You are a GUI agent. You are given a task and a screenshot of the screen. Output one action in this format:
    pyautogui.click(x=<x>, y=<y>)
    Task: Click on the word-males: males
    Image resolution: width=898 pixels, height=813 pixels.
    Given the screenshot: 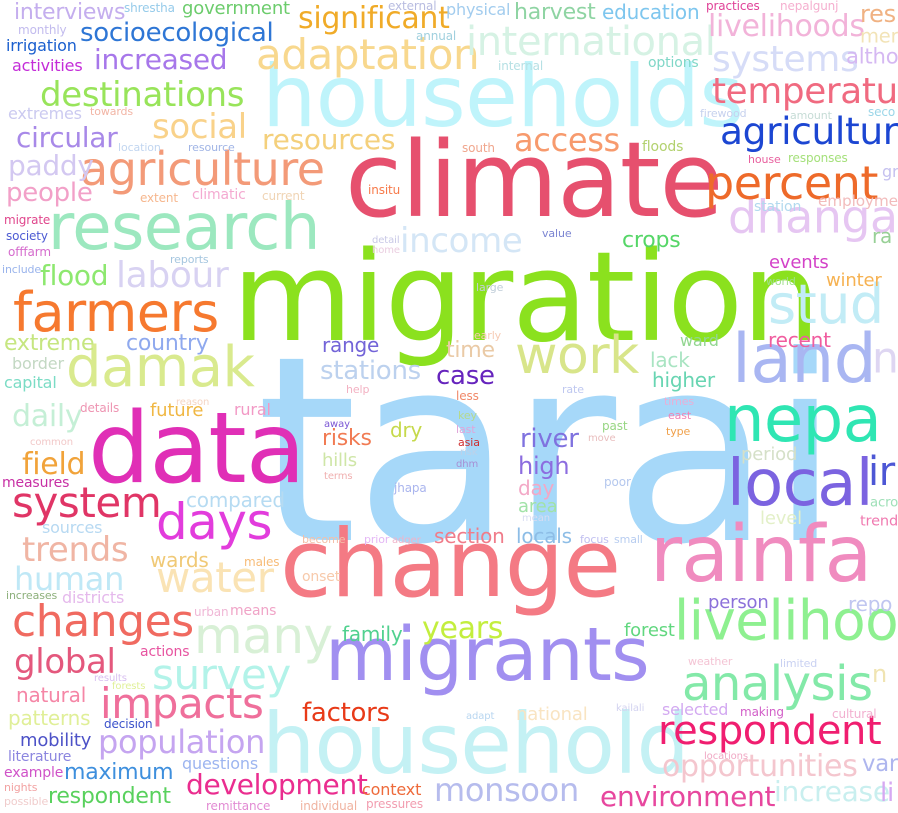 What is the action you would take?
    pyautogui.click(x=262, y=562)
    